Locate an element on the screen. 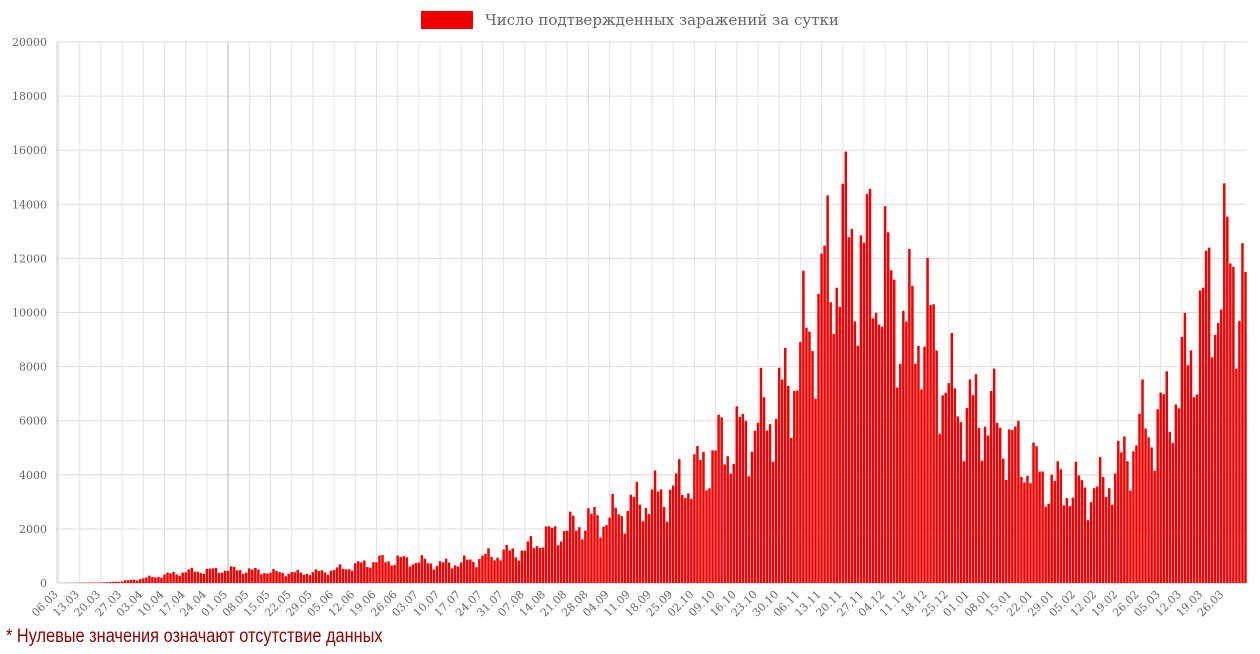 The height and width of the screenshot is (654, 1260). x-tick-label: 20.03 is located at coordinates (87, 603).